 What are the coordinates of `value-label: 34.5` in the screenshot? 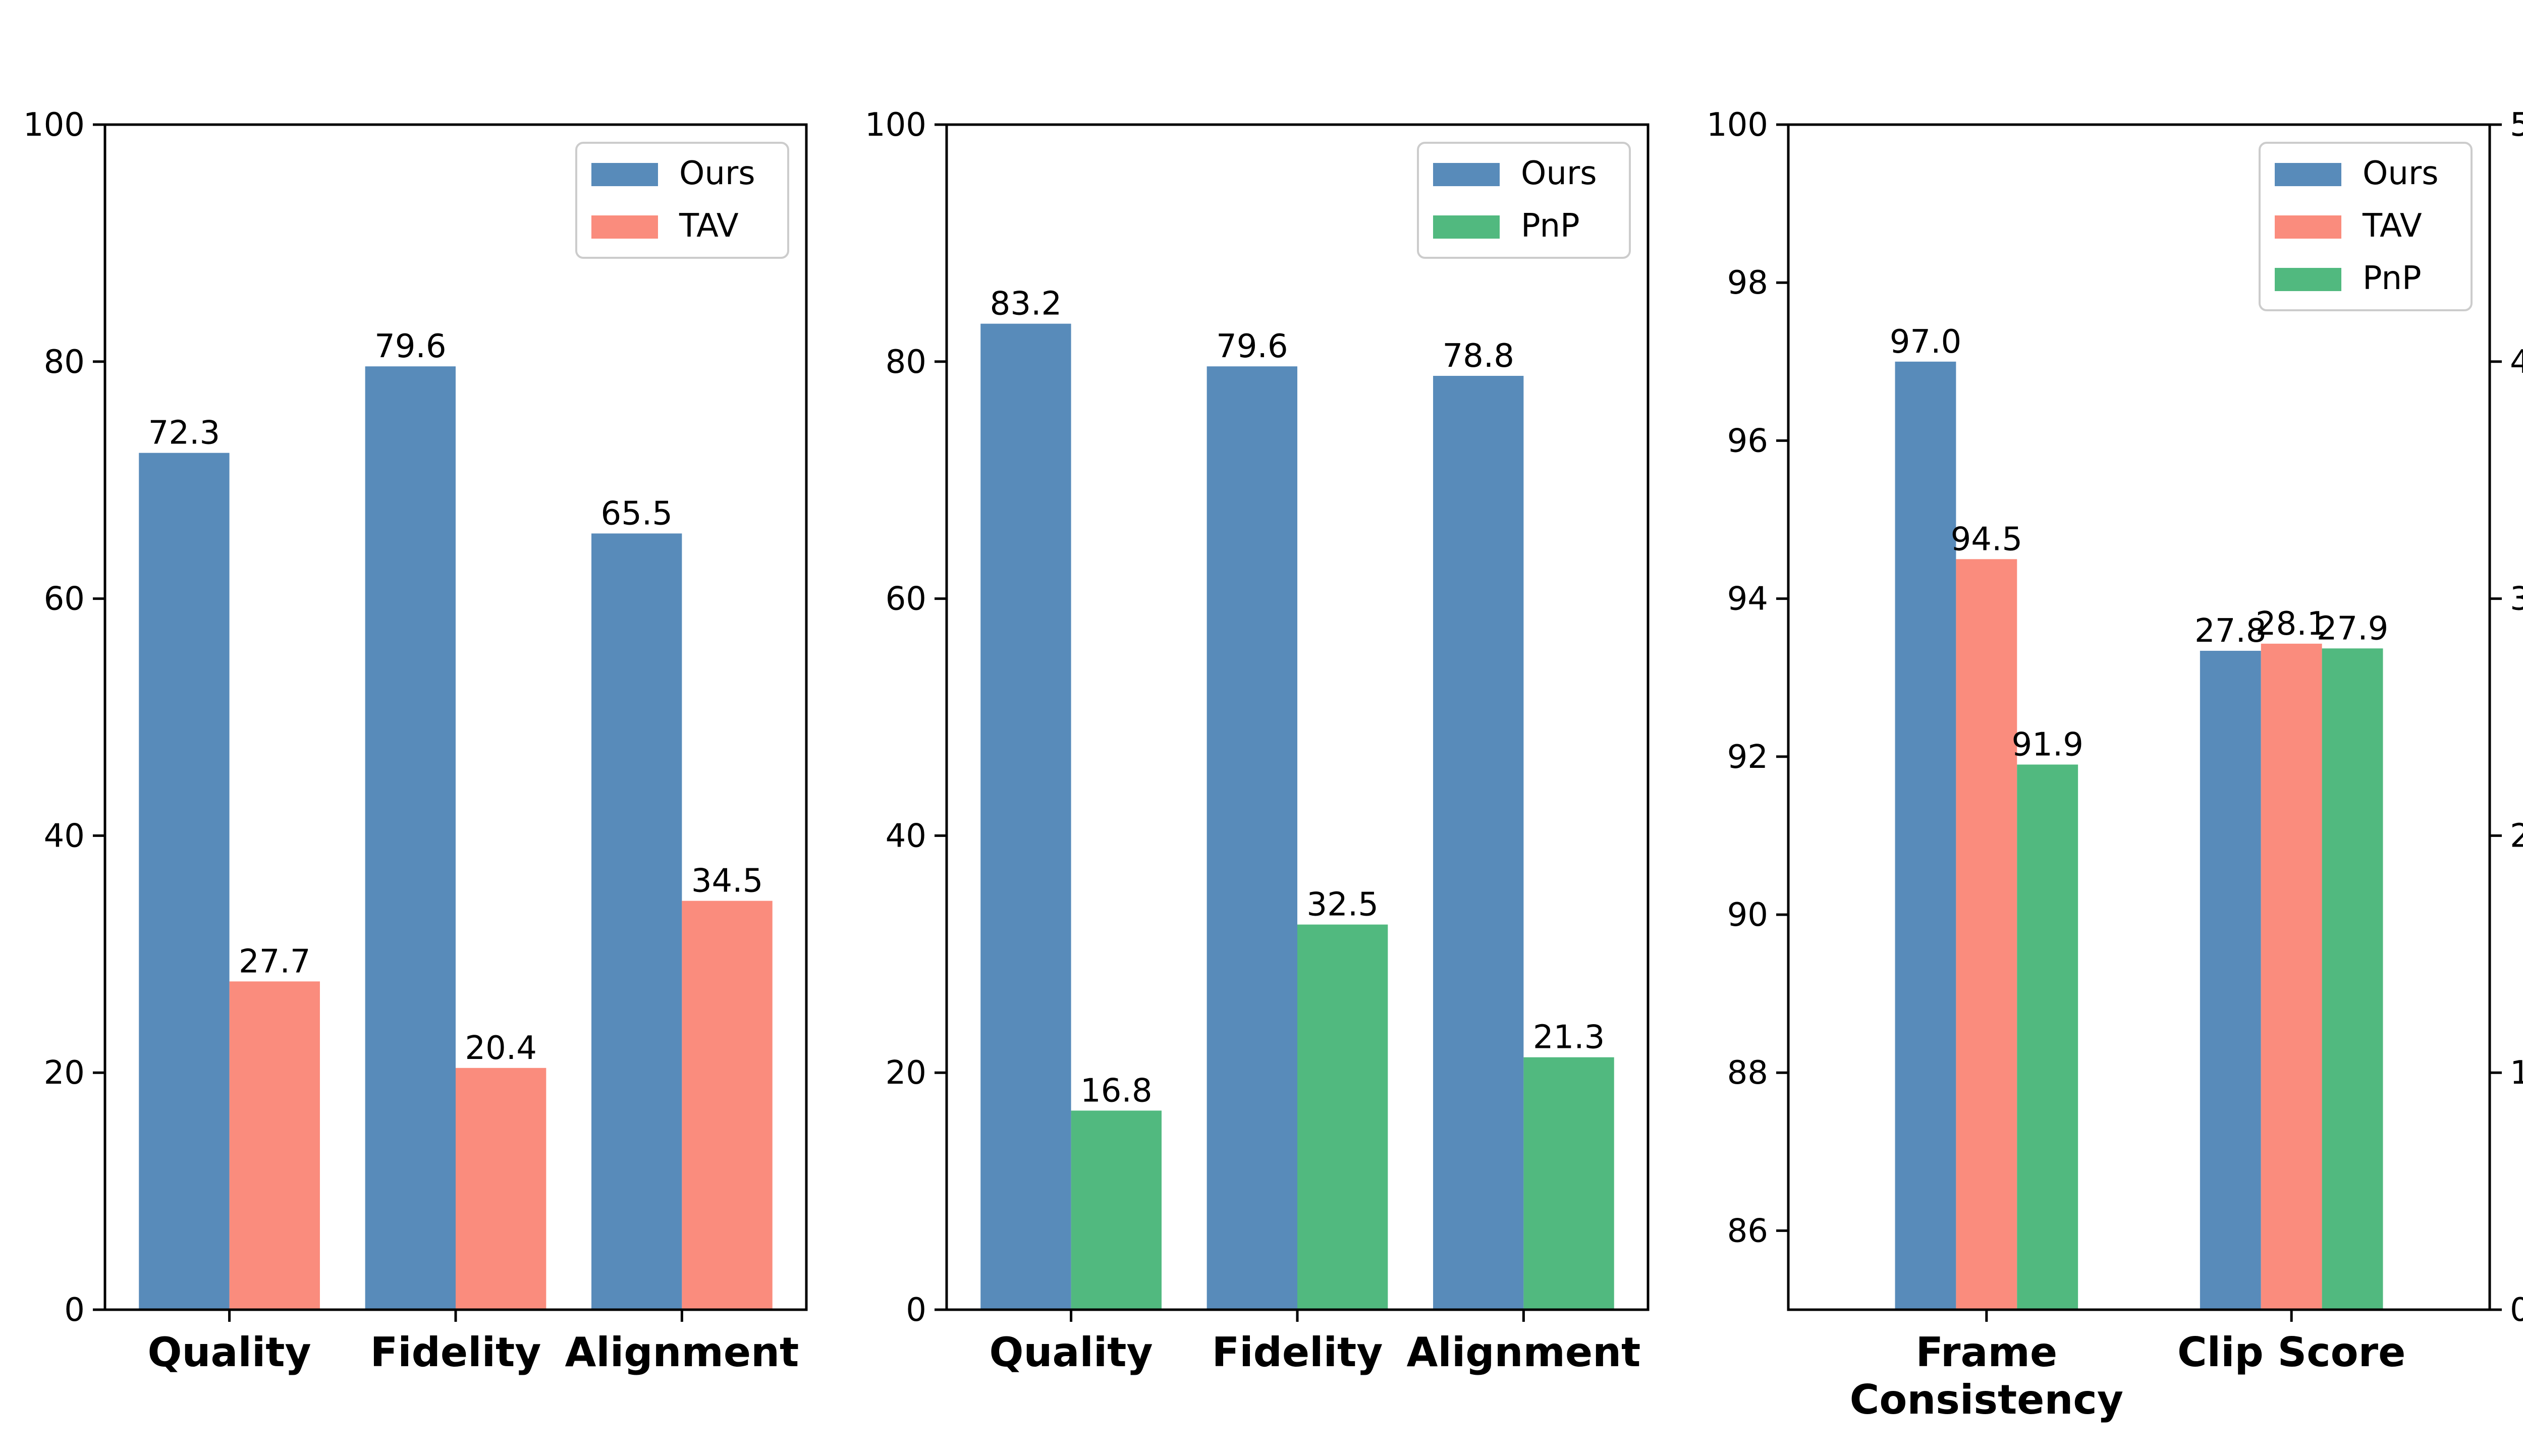 It's located at (727, 881).